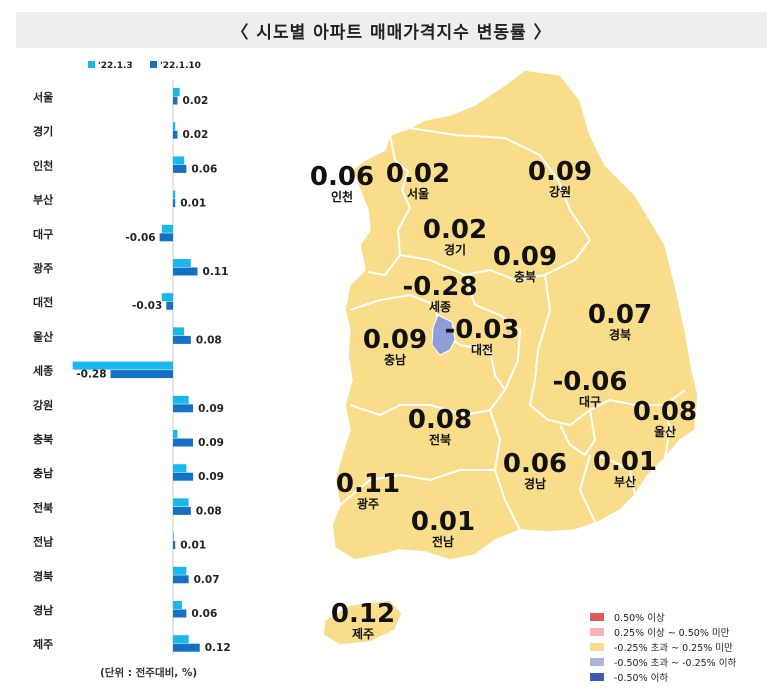 Image resolution: width=783 pixels, height=692 pixels. What do you see at coordinates (363, 634) in the screenshot?
I see `map-region-label: 제주` at bounding box center [363, 634].